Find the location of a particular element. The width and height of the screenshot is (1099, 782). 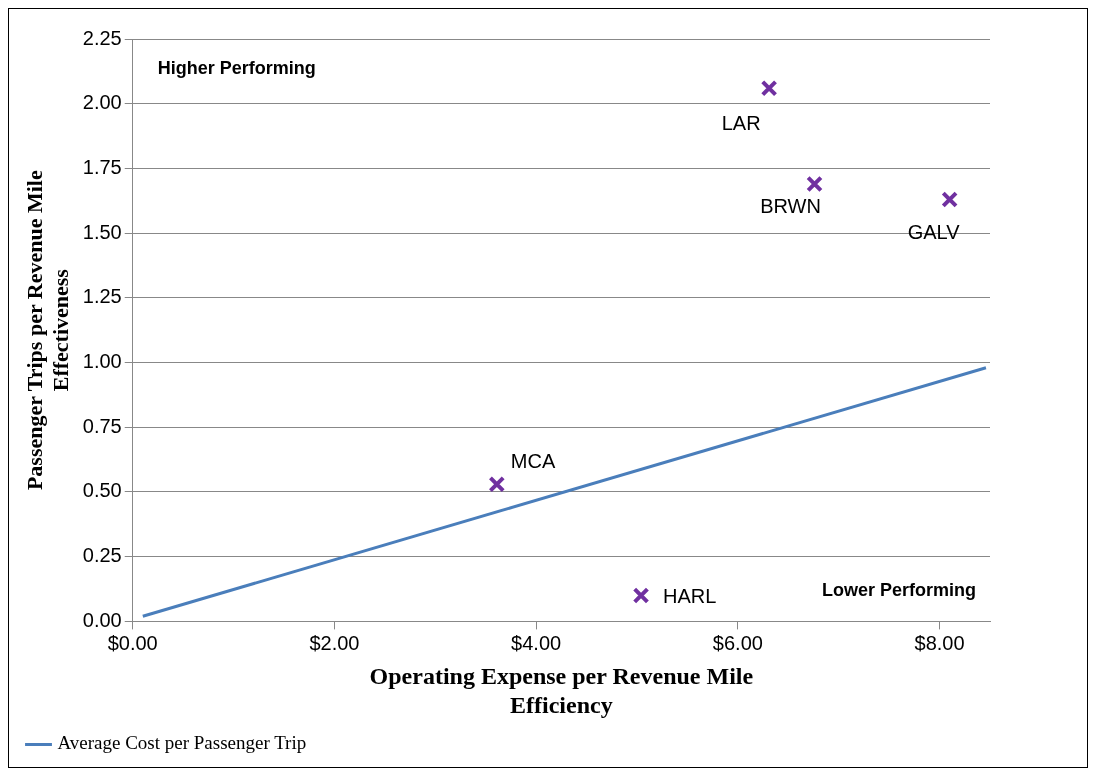

y-axis-title: Passenger Trips per Revenue Mile Effectiveness is located at coordinates (47, 330).